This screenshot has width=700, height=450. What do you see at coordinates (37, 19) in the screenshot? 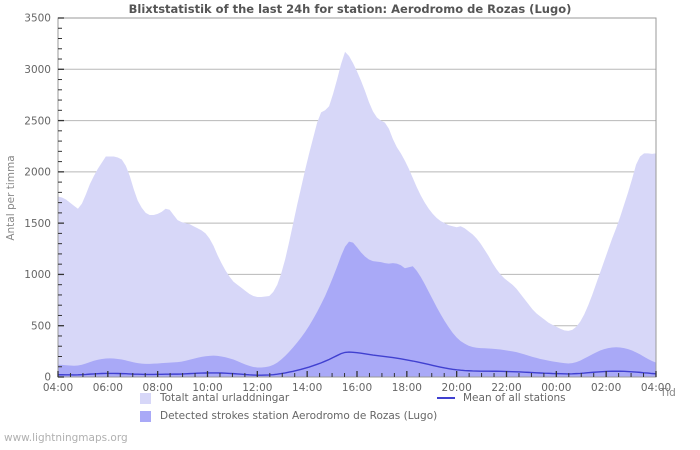
I see `y-tick-label: 3500` at bounding box center [37, 19].